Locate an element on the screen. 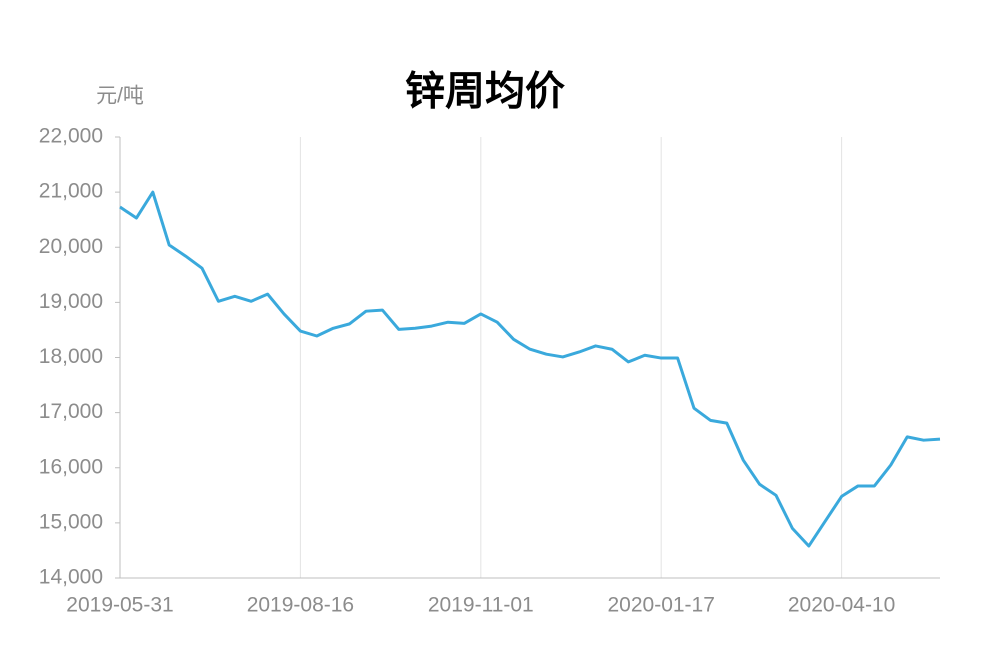  y-tick-label: 14,000 is located at coordinates (71, 577).